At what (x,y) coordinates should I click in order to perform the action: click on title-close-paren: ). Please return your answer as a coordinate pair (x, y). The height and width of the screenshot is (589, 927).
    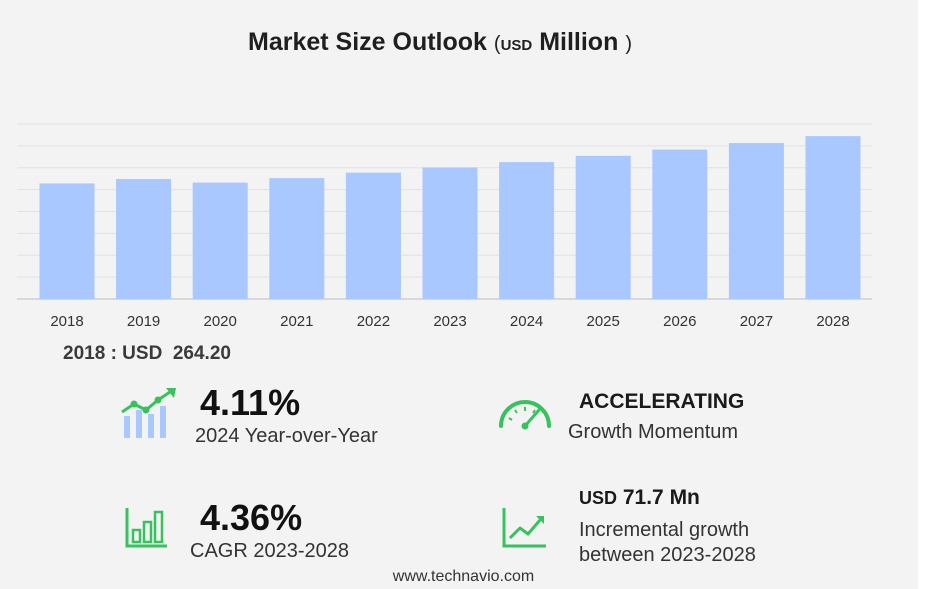
    Looking at the image, I should click on (628, 44).